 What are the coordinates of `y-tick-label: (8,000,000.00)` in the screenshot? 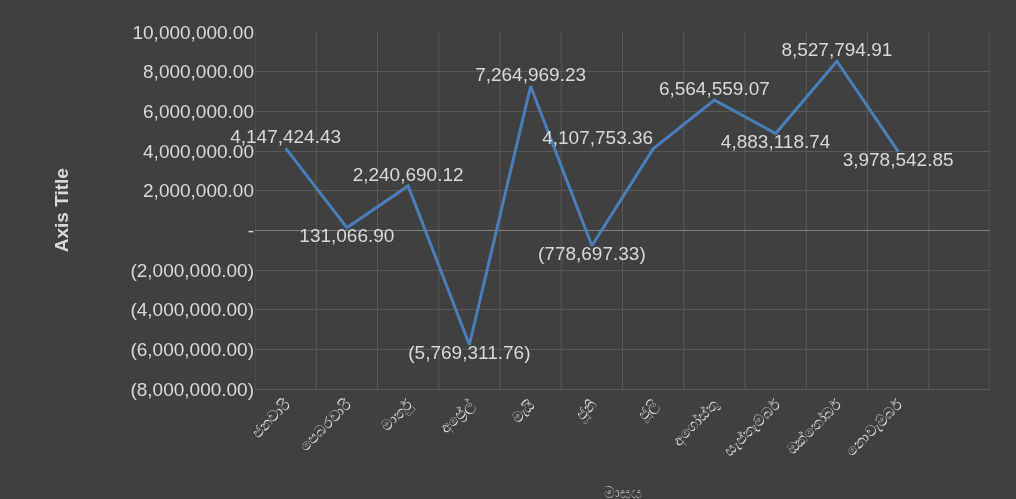 It's located at (192, 389).